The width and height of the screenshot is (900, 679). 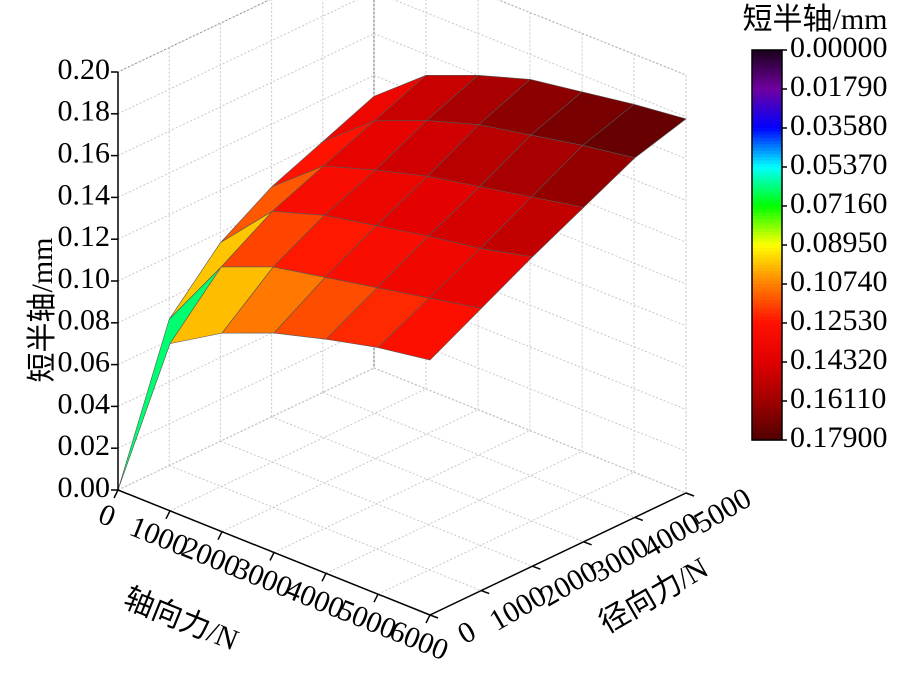 What do you see at coordinates (839, 281) in the screenshot?
I see `colorbar-tick-label: 0.10740` at bounding box center [839, 281].